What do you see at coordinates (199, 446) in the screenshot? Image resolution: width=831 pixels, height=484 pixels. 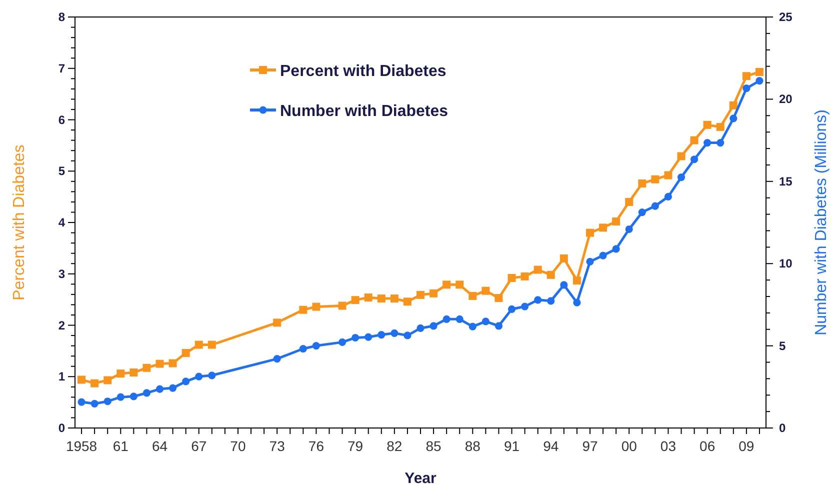 I see `x-tick-label: 67` at bounding box center [199, 446].